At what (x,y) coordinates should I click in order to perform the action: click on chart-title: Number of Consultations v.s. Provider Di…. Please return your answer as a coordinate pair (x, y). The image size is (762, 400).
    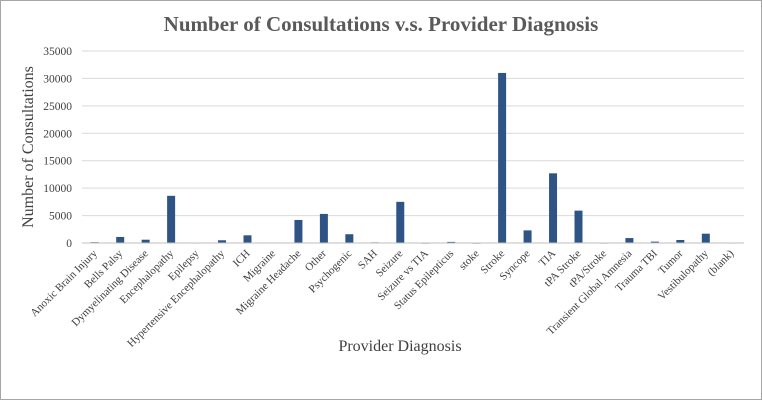
    Looking at the image, I should click on (381, 24).